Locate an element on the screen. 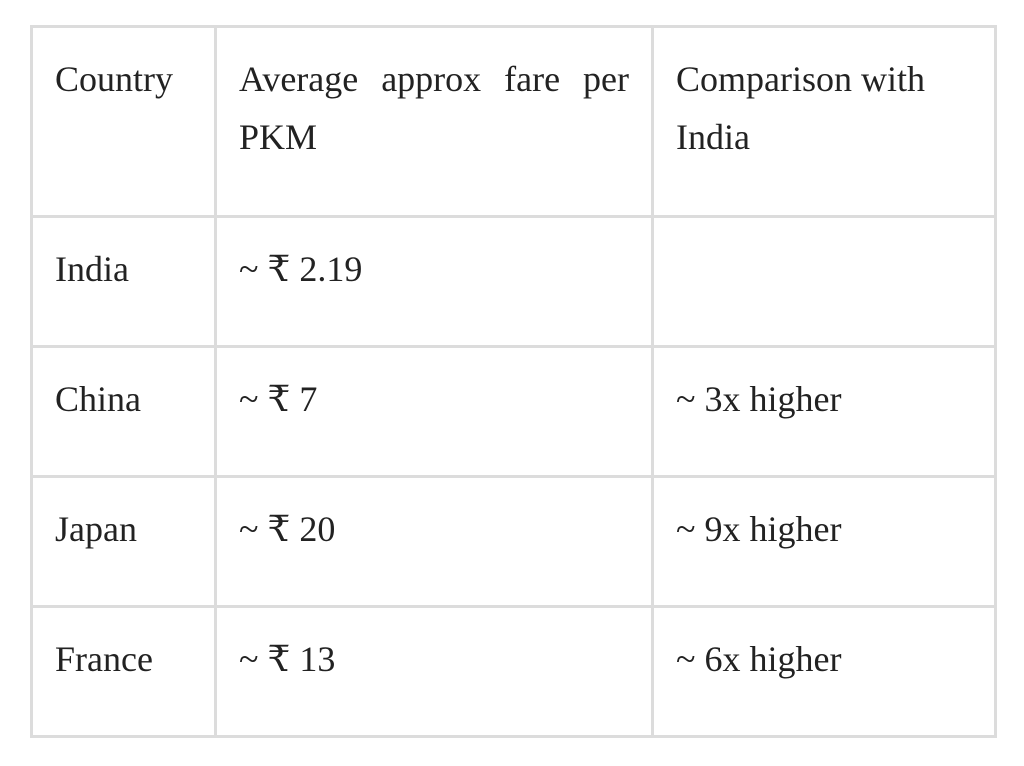 This screenshot has height=766, width=1024. table-cell: Japan is located at coordinates (123, 541).